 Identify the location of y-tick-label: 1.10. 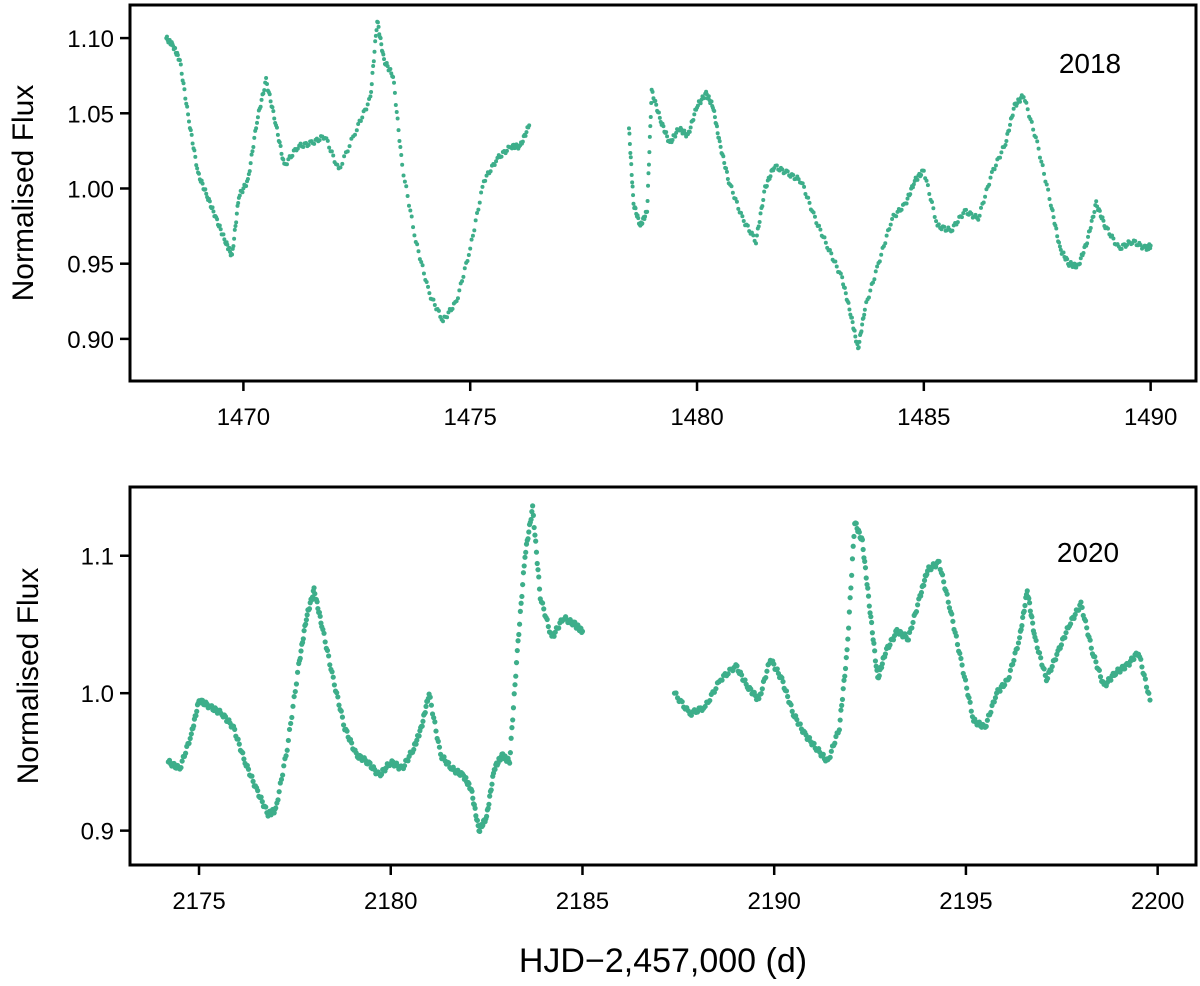
(90, 39).